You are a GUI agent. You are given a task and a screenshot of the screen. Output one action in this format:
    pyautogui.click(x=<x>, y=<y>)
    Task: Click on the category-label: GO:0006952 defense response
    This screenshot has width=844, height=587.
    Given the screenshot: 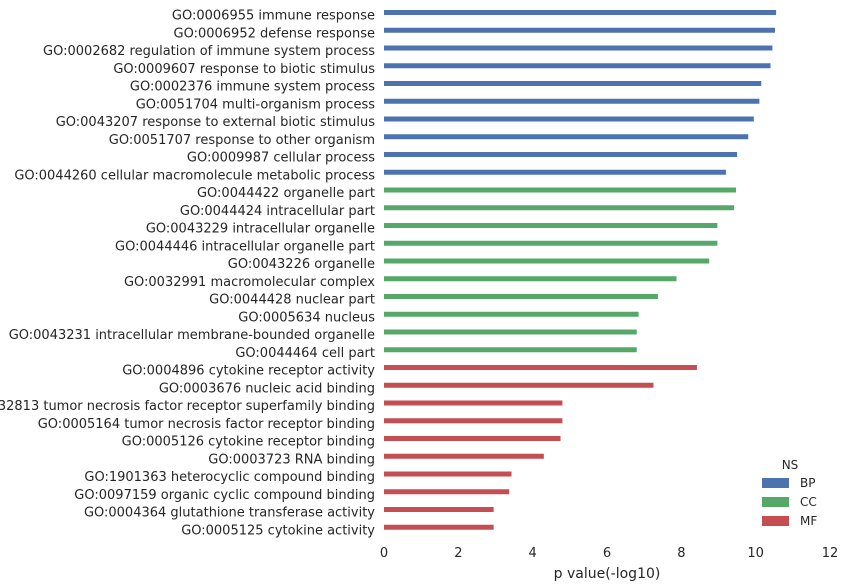 What is the action you would take?
    pyautogui.click(x=275, y=33)
    